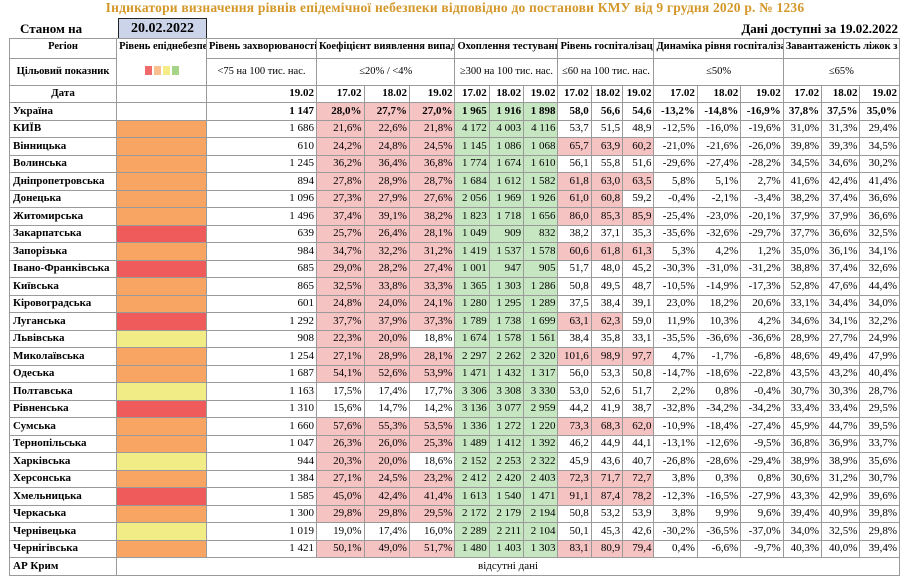 The height and width of the screenshot is (579, 910). I want to click on detection-value: 28,9%, so click(386, 181).